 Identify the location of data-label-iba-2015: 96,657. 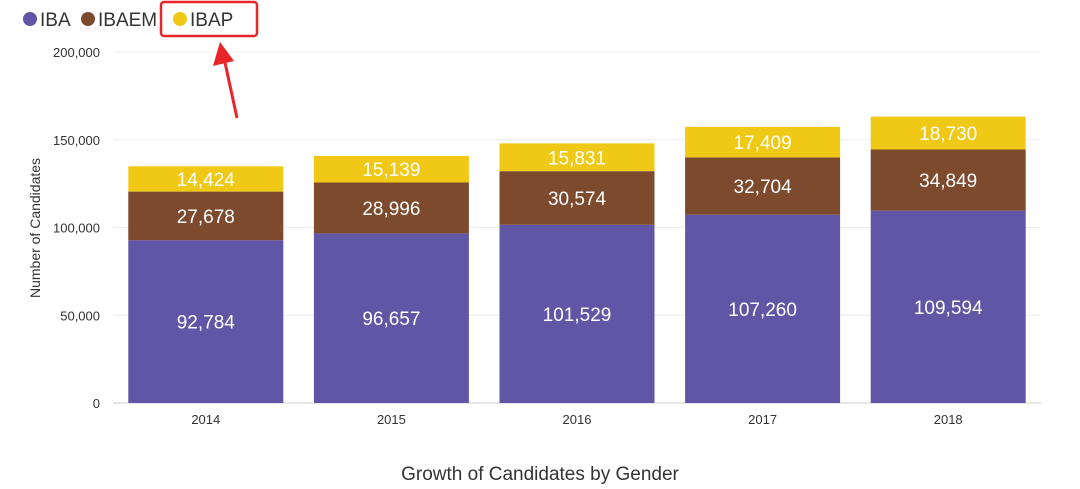
(391, 319).